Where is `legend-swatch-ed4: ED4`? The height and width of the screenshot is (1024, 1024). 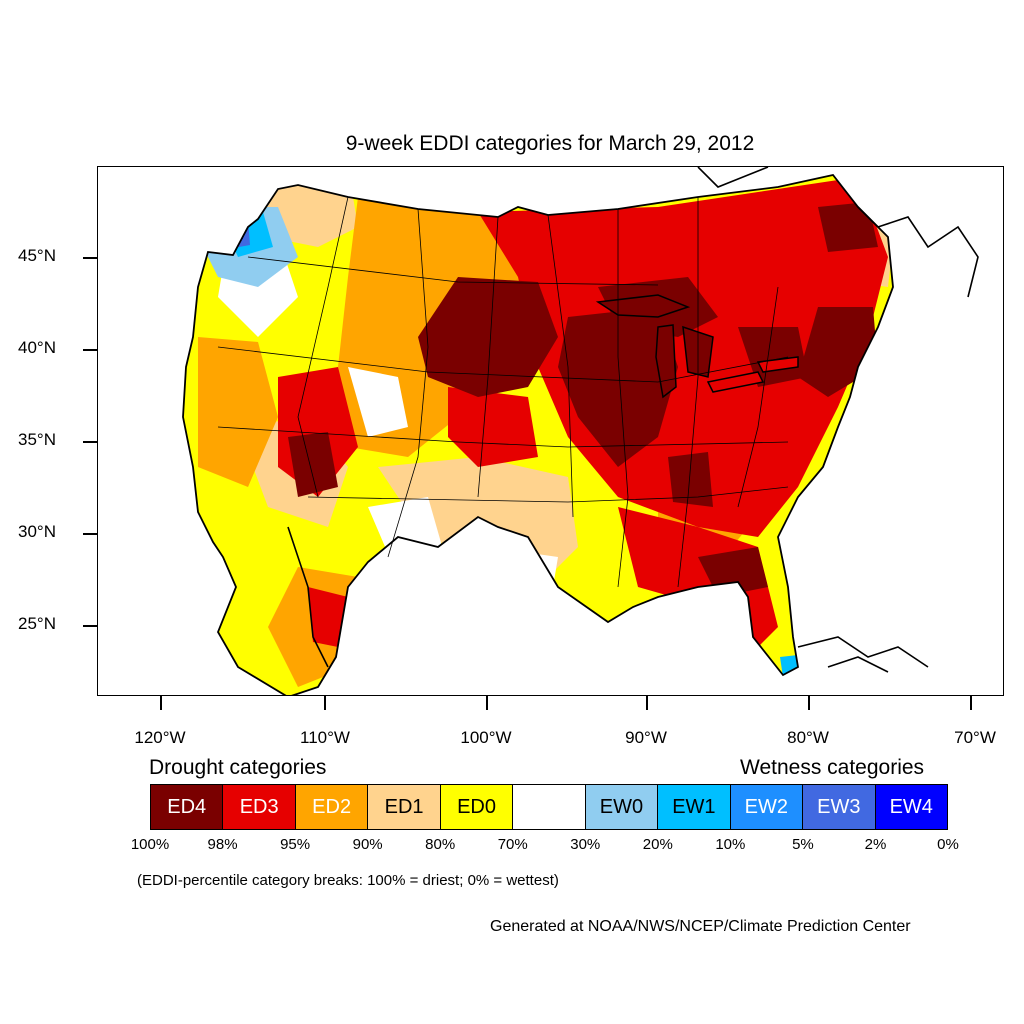 legend-swatch-ed4: ED4 is located at coordinates (187, 807).